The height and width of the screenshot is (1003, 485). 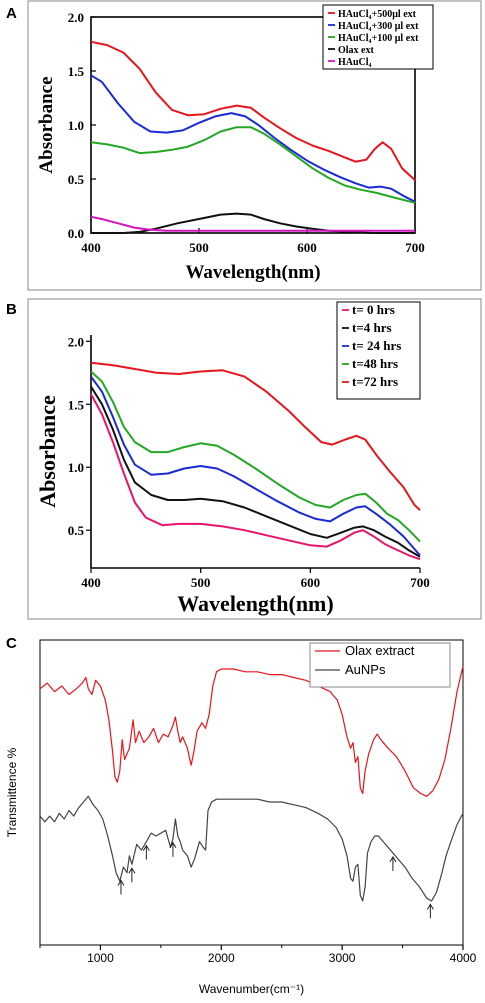 I want to click on legend-entry: HAuCl₄+100 μl ext, so click(x=378, y=38).